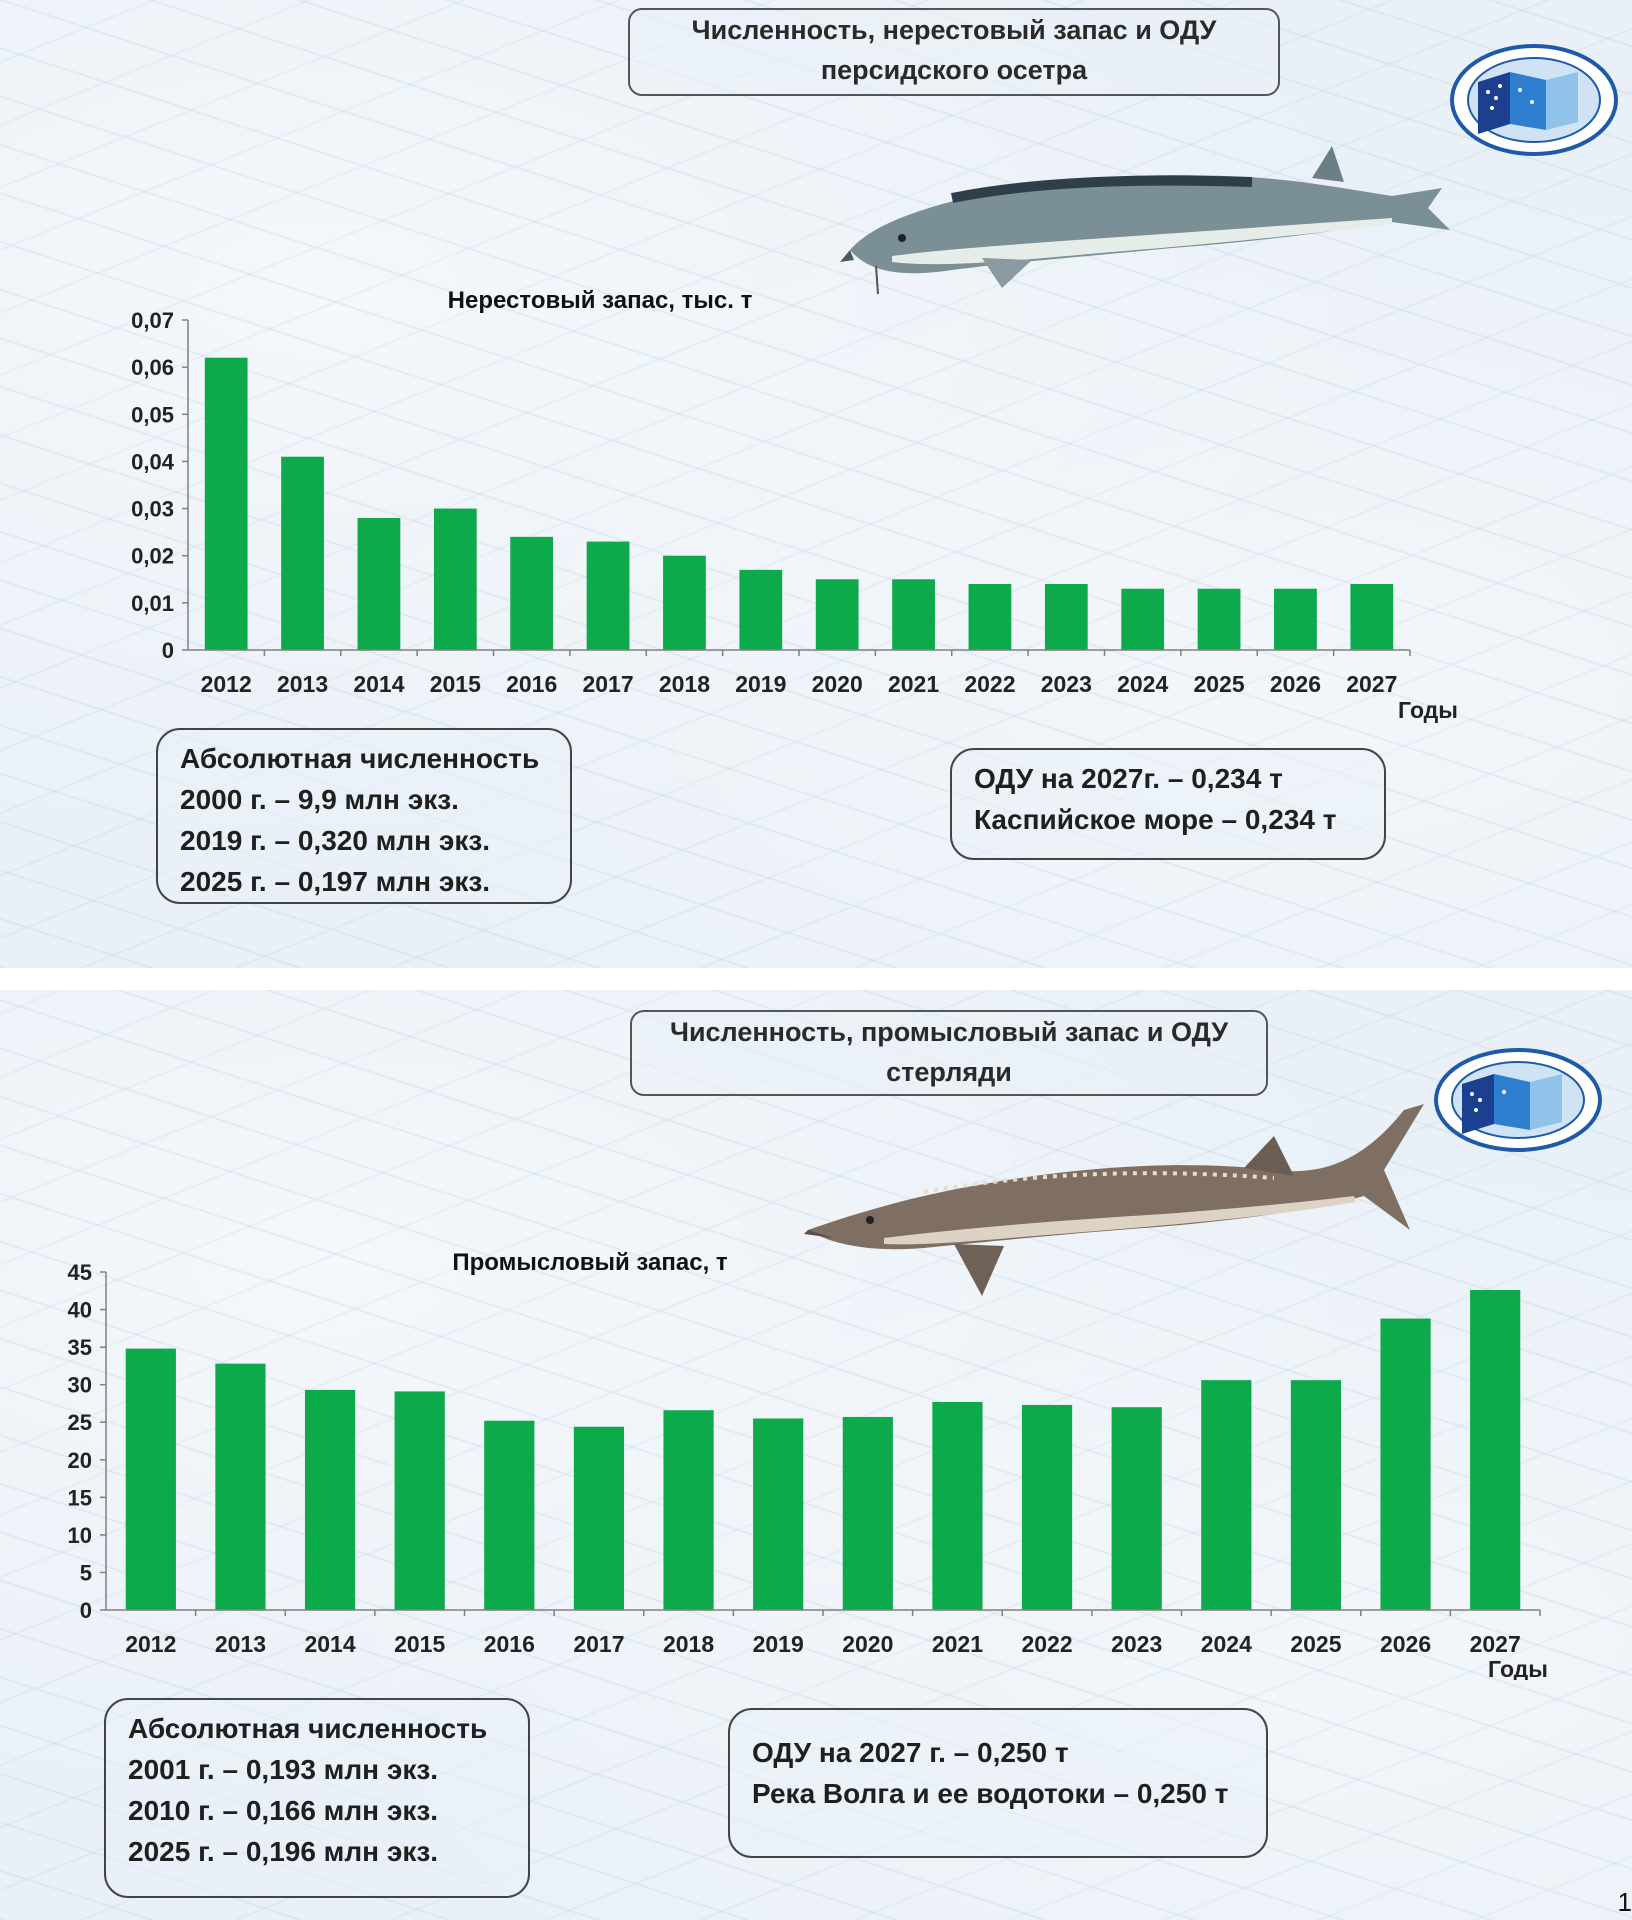 This screenshot has width=1632, height=1920. What do you see at coordinates (152, 320) in the screenshot?
I see `y-tick-label: 0,07` at bounding box center [152, 320].